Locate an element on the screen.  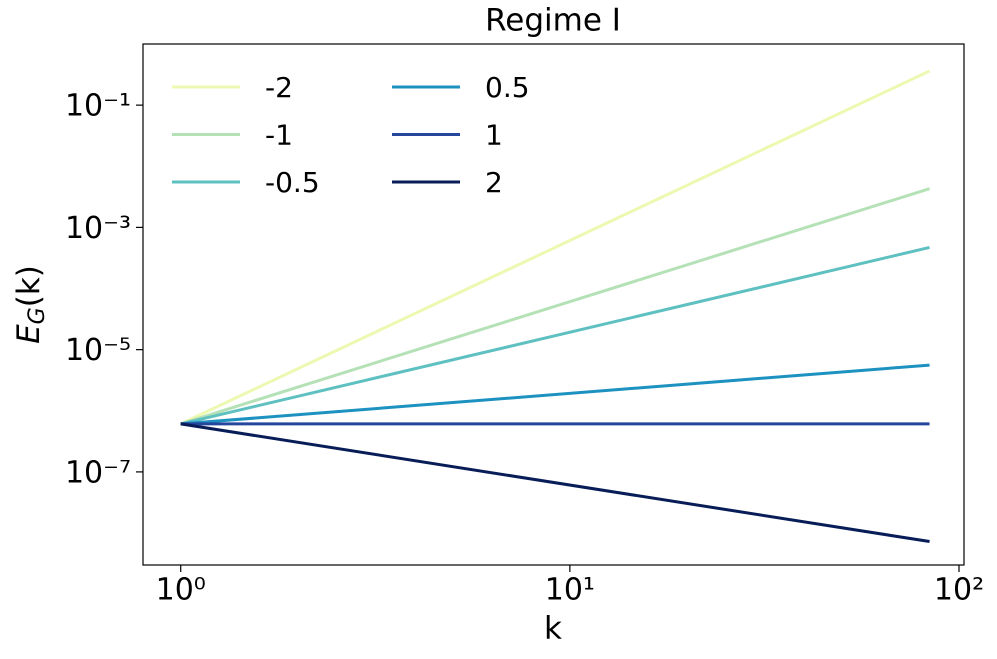
y-tick-label: 10⁻³ is located at coordinates (98, 228).